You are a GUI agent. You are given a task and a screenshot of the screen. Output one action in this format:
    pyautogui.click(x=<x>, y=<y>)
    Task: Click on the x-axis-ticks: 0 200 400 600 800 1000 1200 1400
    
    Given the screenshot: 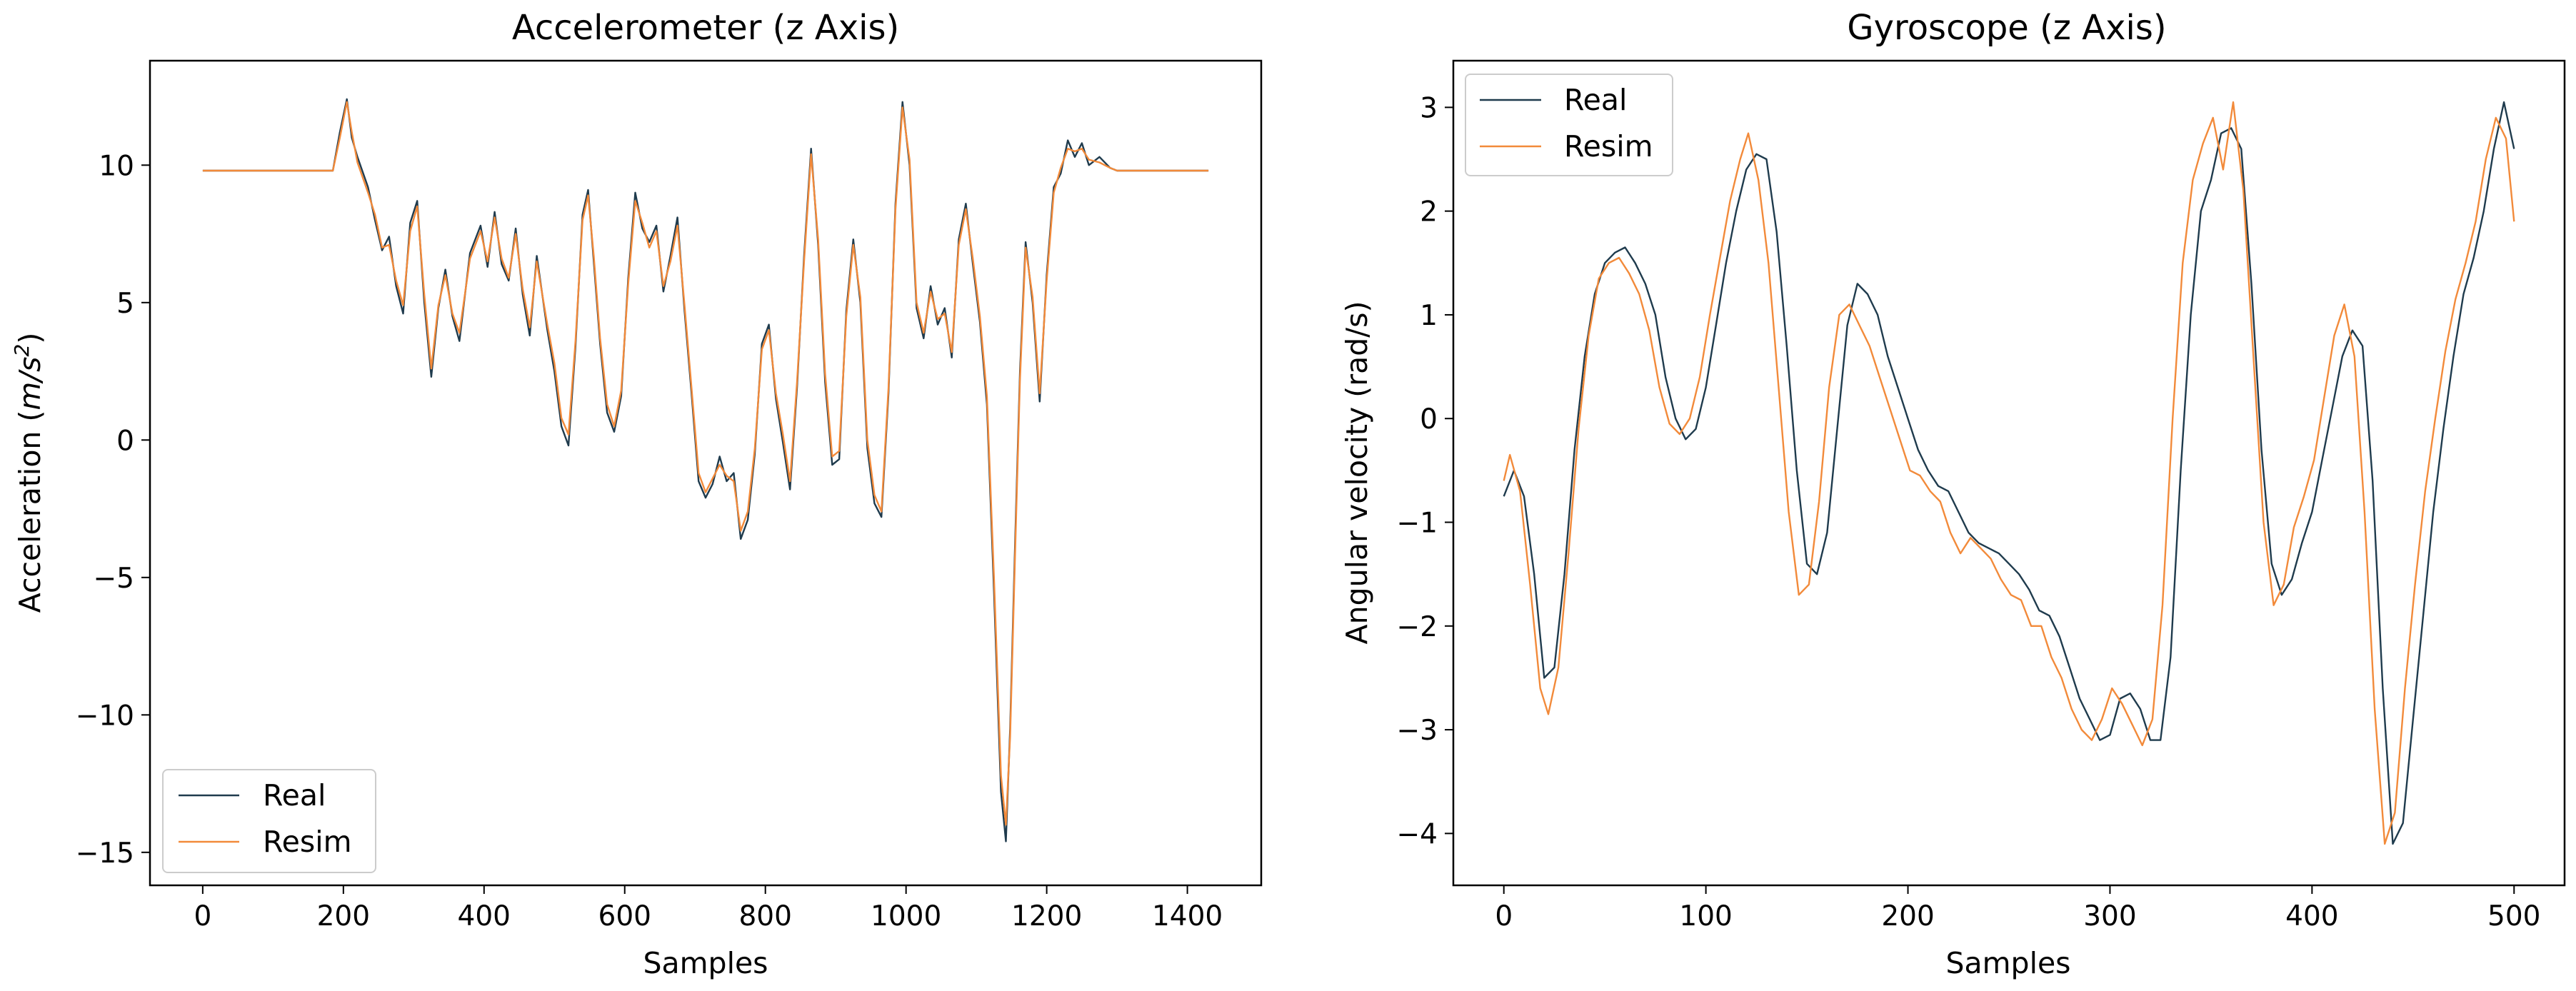 What is the action you would take?
    pyautogui.click(x=708, y=908)
    